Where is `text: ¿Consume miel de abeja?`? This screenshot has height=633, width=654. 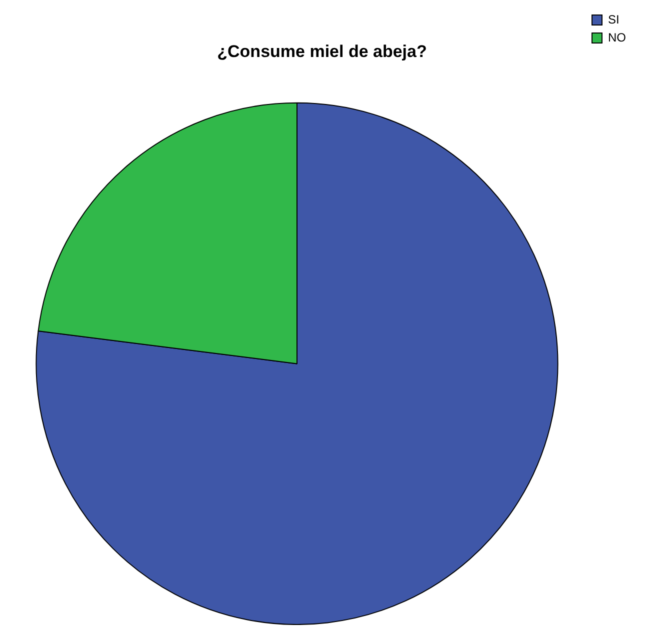
text: ¿Consume miel de abeja? is located at coordinates (322, 51).